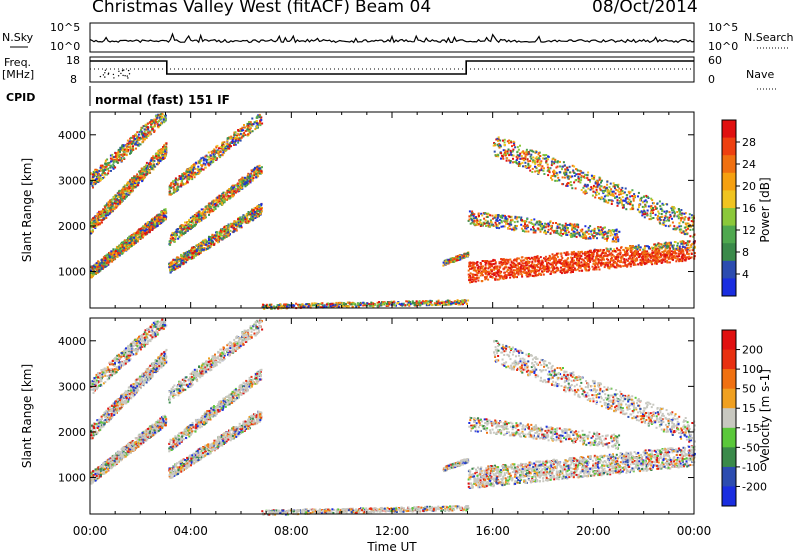  I want to click on cpid-value: normal (fast) 151 IF, so click(162, 100).